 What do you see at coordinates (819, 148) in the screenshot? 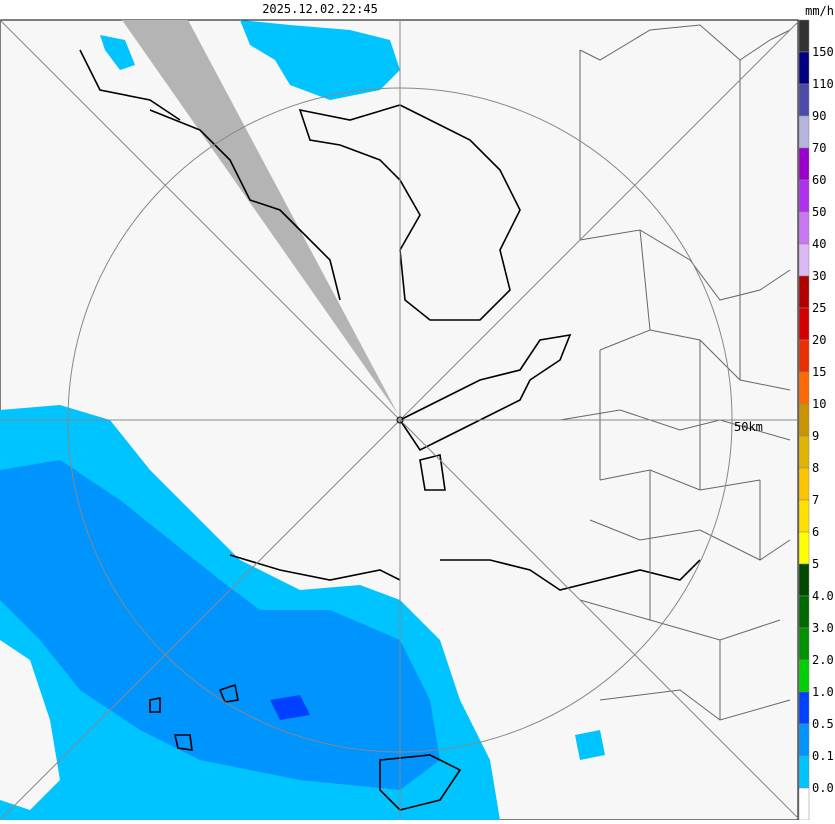
I see `legend-label: 70` at bounding box center [819, 148].